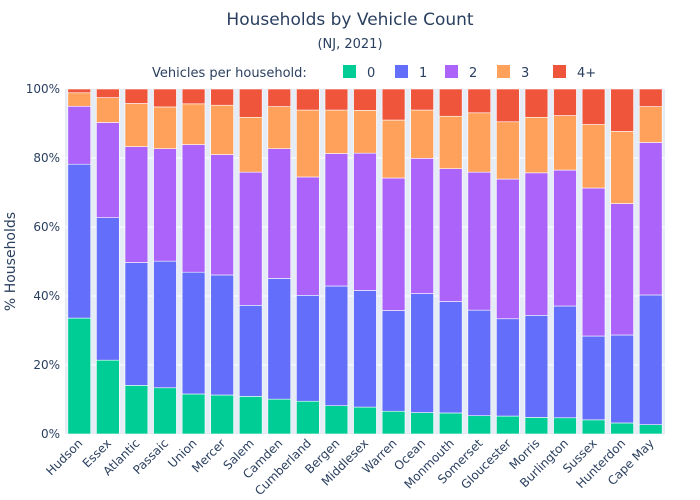 The image size is (700, 500). Describe the element at coordinates (423, 73) in the screenshot. I see `legend-label: 1` at that location.